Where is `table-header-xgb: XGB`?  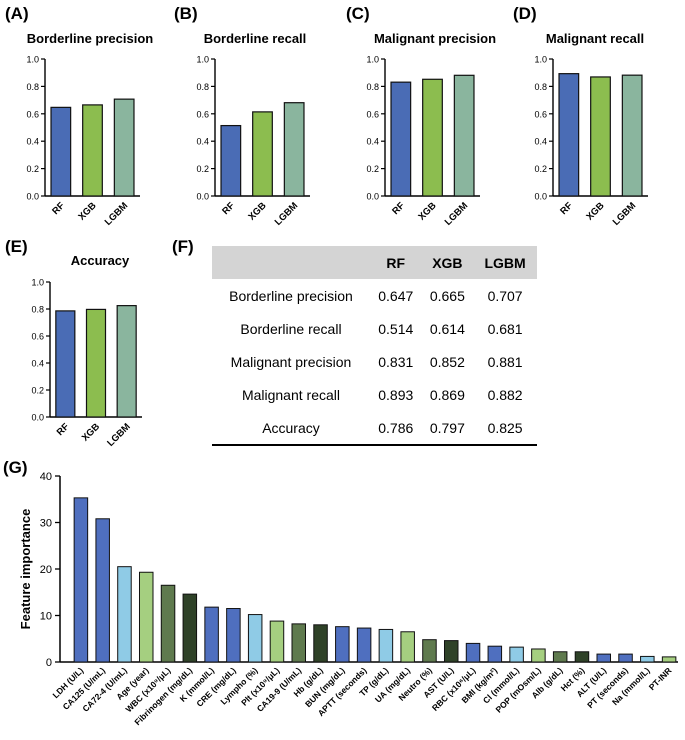
table-header-xgb: XGB is located at coordinates (447, 262).